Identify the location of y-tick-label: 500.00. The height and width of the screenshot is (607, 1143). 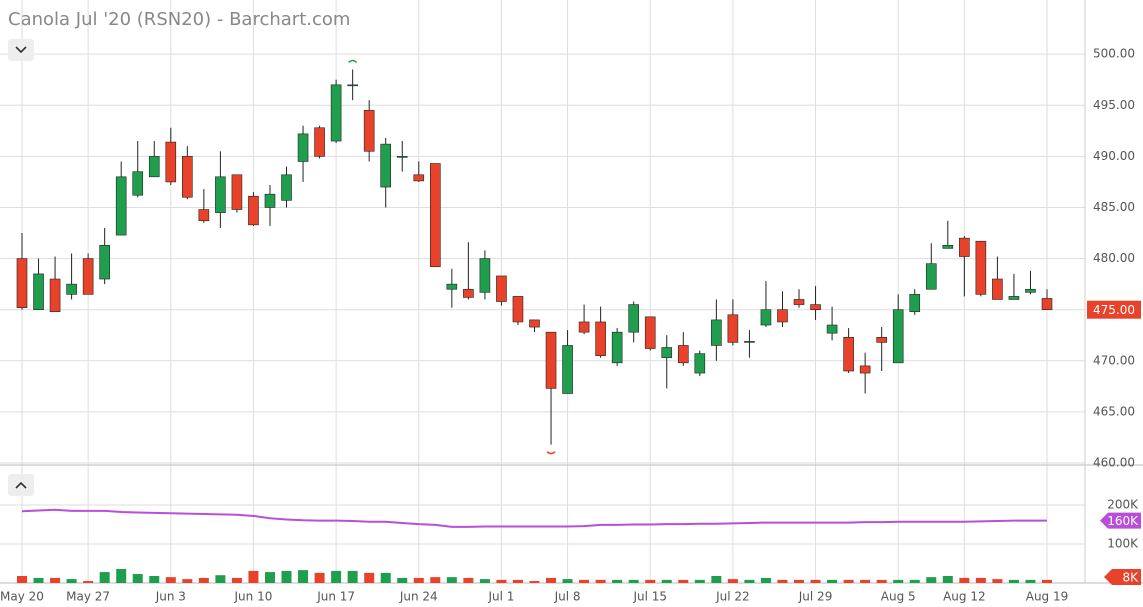
(1114, 54).